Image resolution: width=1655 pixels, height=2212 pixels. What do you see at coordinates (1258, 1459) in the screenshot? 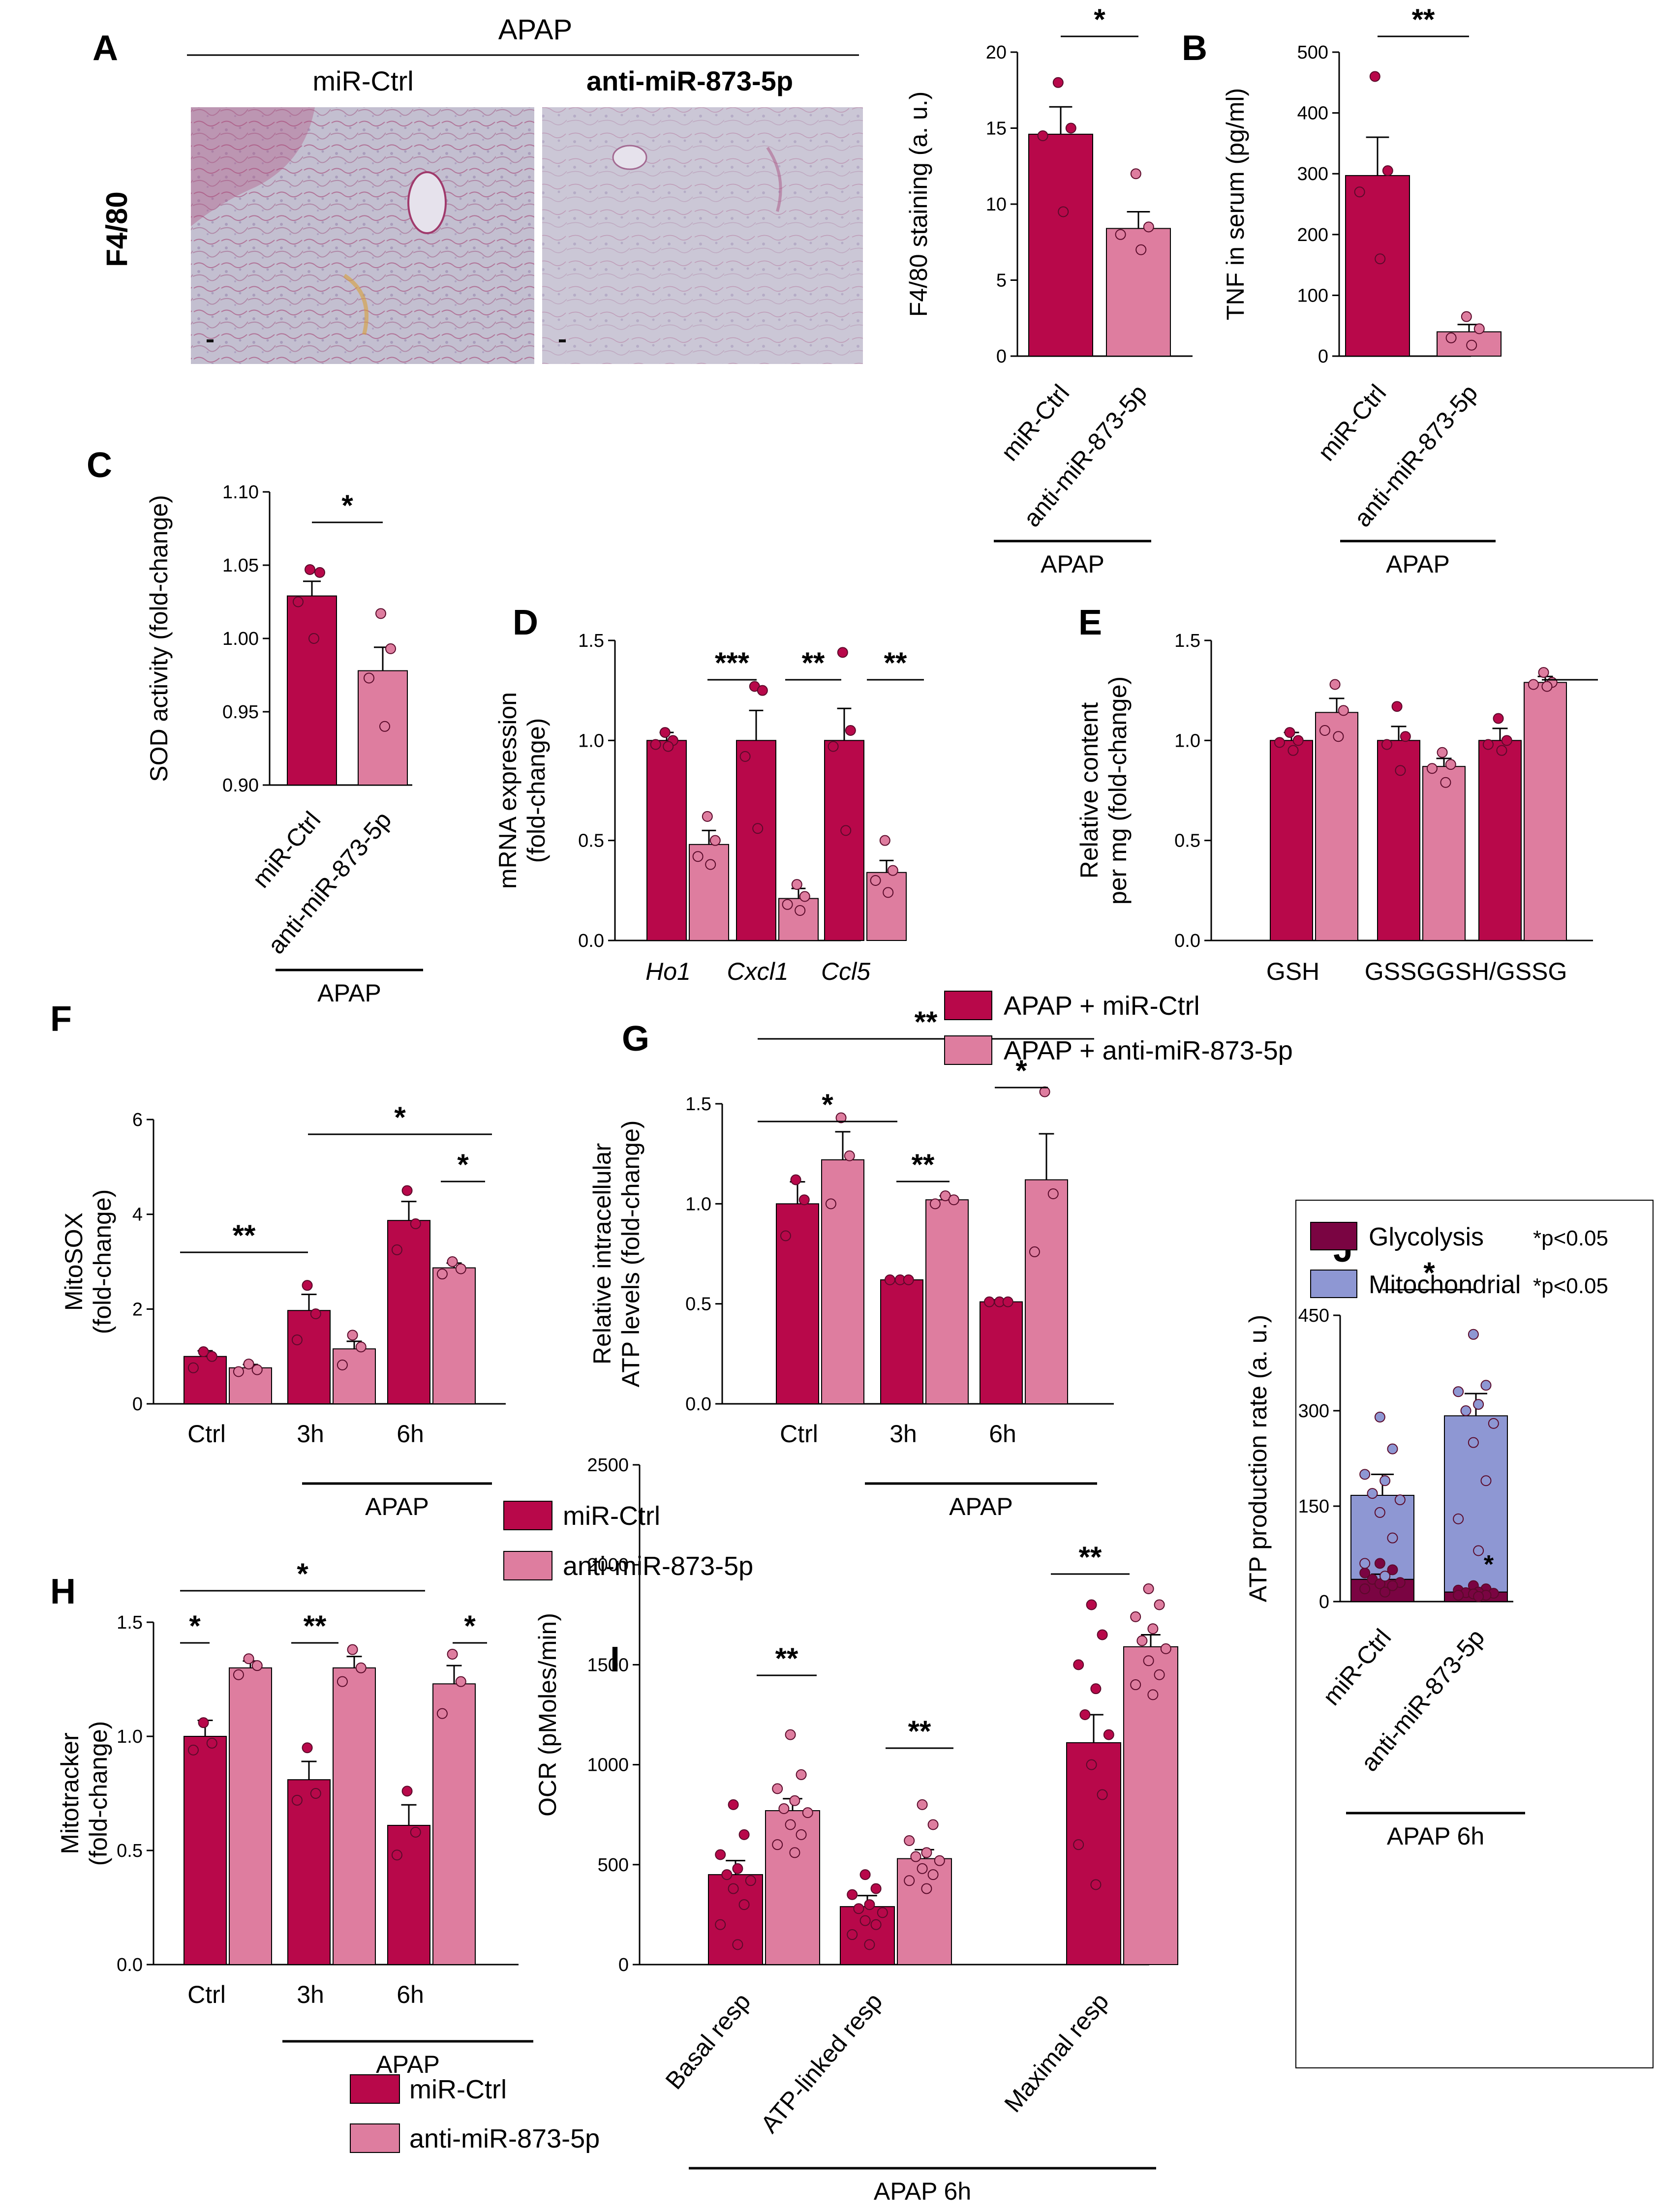
I see `y-axis-label: ATP production rate (a. u.)` at bounding box center [1258, 1459].